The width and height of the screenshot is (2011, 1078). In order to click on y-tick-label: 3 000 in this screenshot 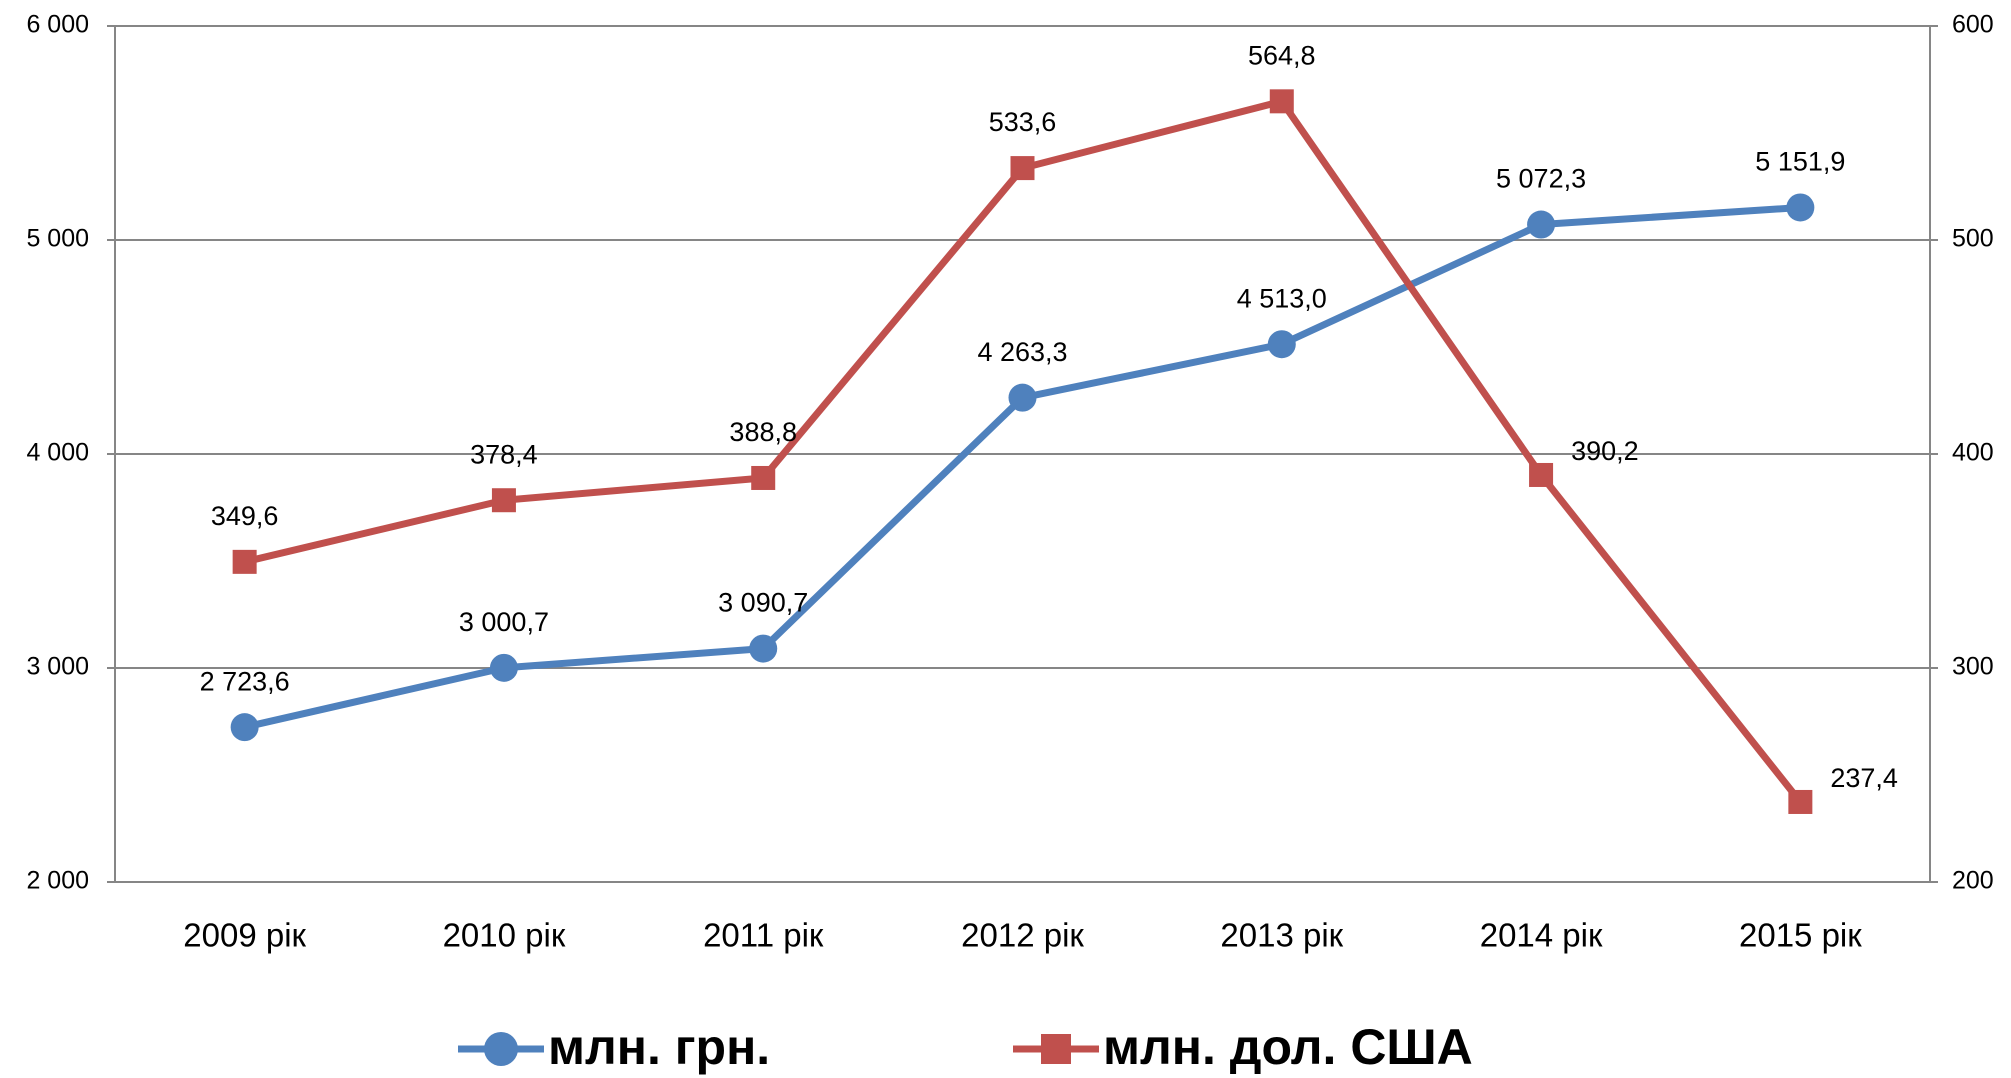, I will do `click(57, 667)`.